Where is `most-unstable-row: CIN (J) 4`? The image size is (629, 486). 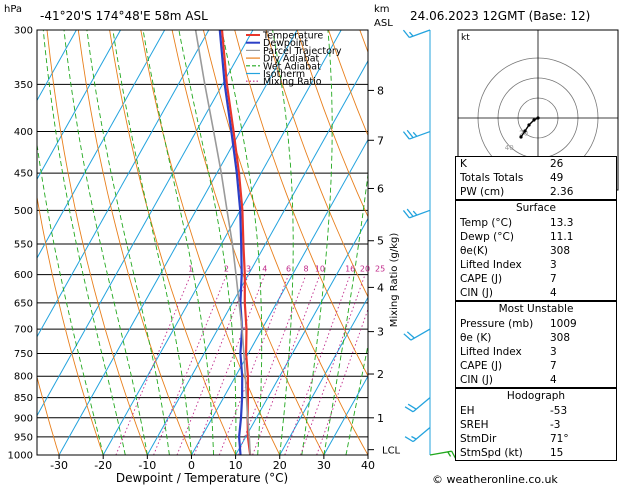
most-unstable-row: CIN (J) 4 is located at coordinates (536, 380).